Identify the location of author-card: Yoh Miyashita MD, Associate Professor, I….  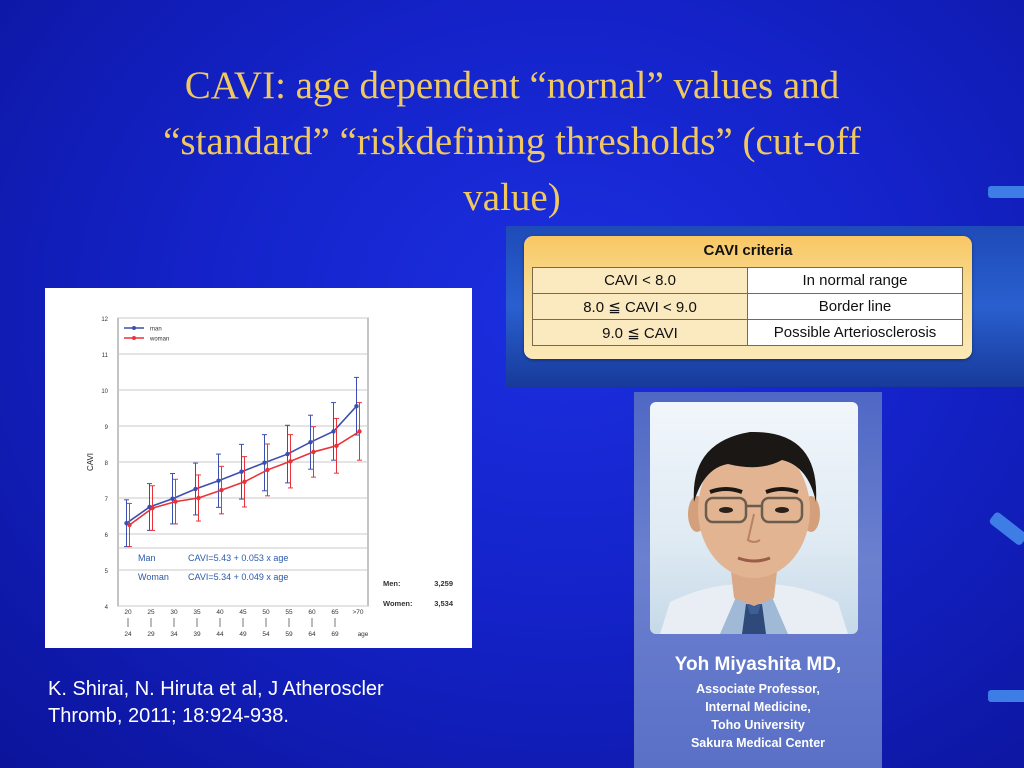
(758, 580).